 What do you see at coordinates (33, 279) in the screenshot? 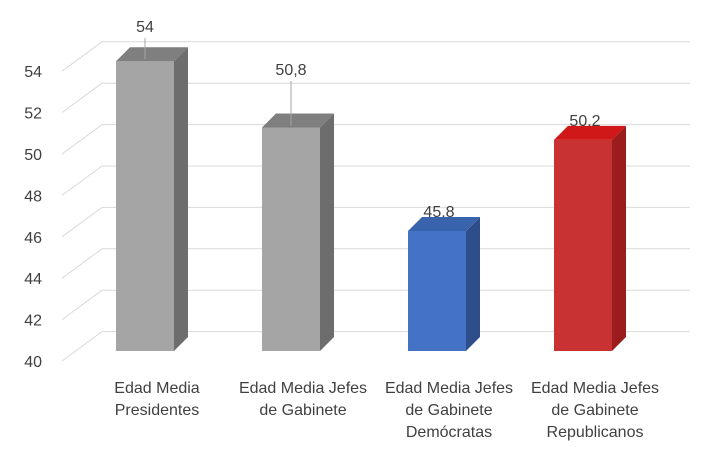
I see `y-tick-label: 44` at bounding box center [33, 279].